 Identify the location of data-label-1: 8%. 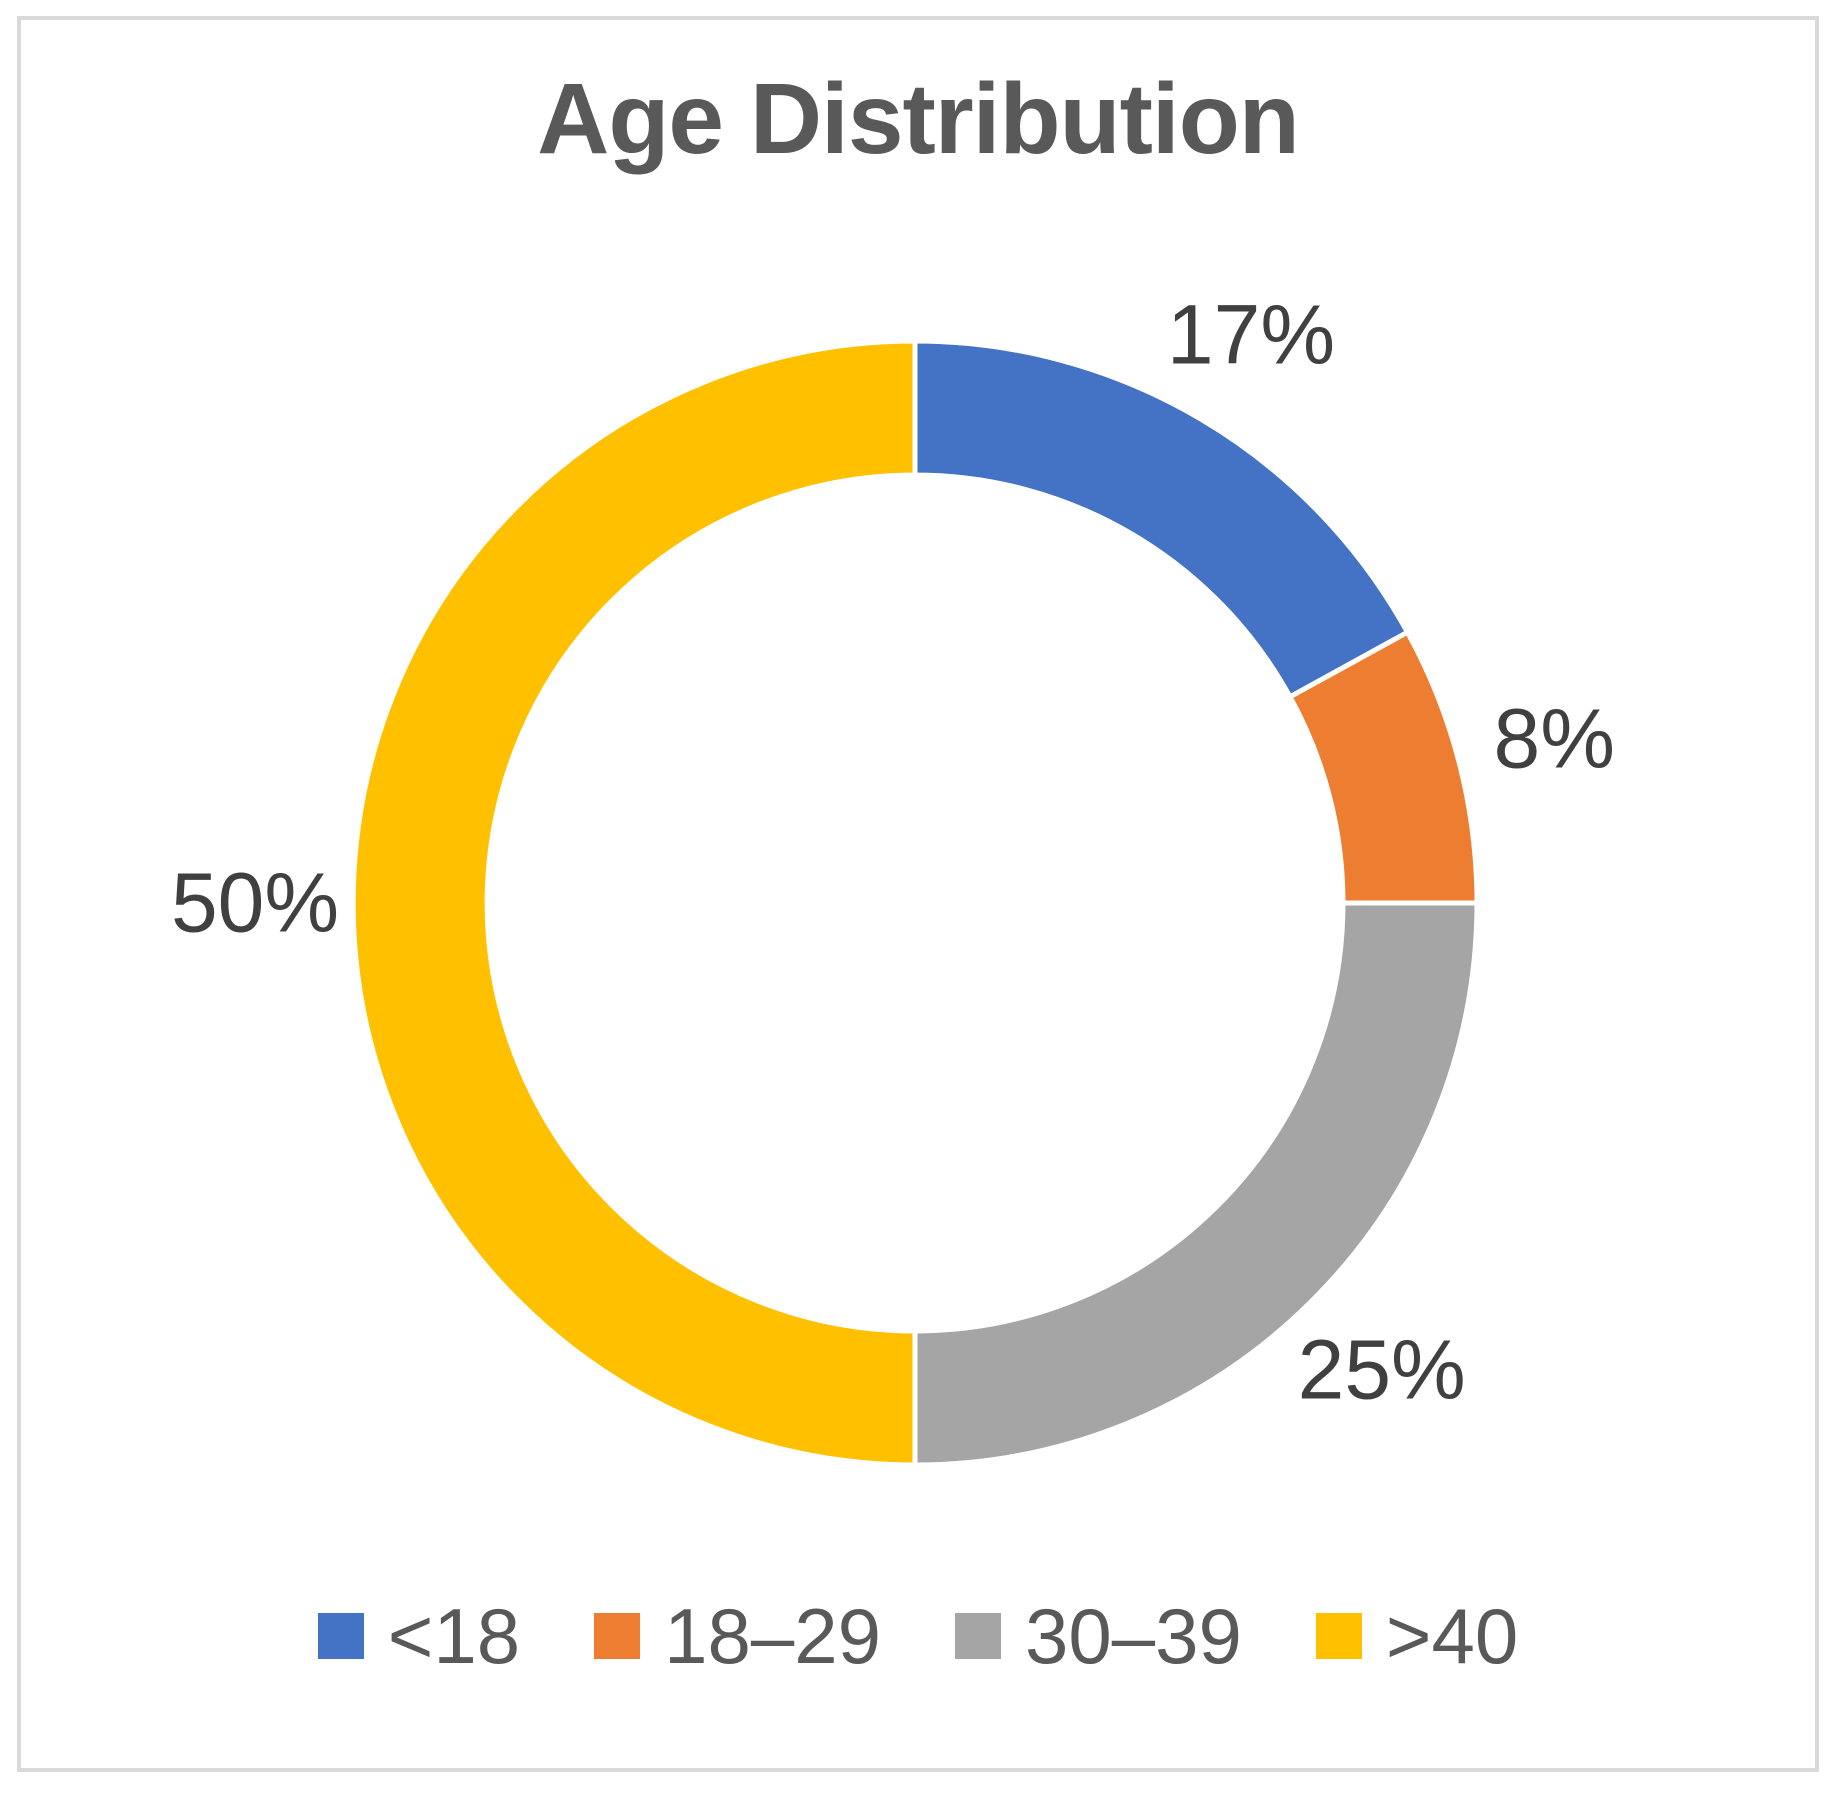
(1554, 738).